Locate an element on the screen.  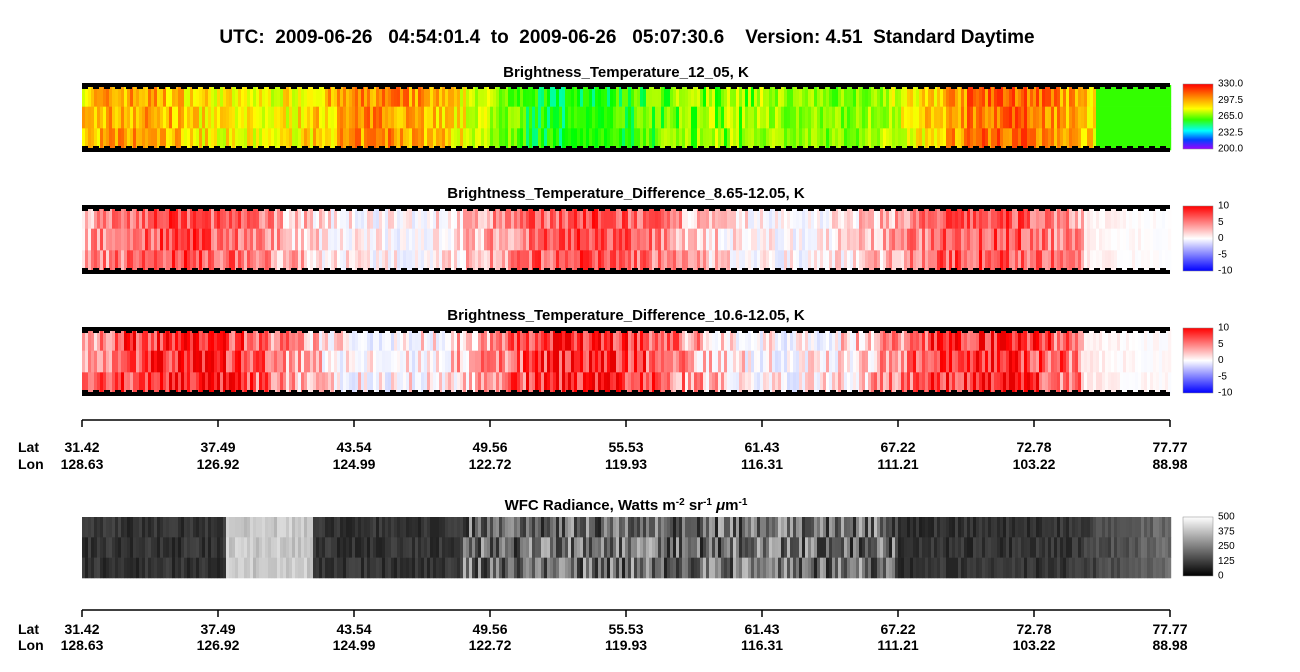
colorbar-label: 330.0 is located at coordinates (1230, 84).